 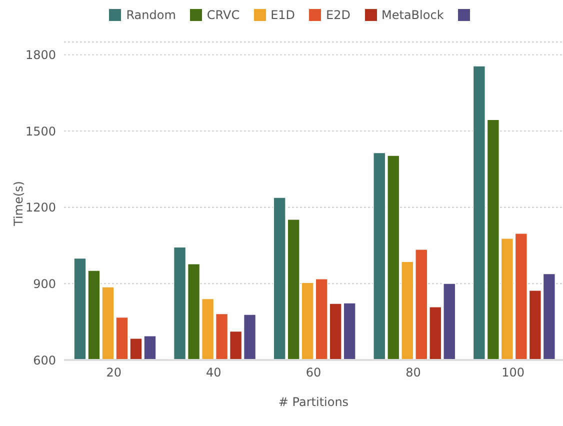 I want to click on y-tick-label: 1200, so click(x=40, y=207).